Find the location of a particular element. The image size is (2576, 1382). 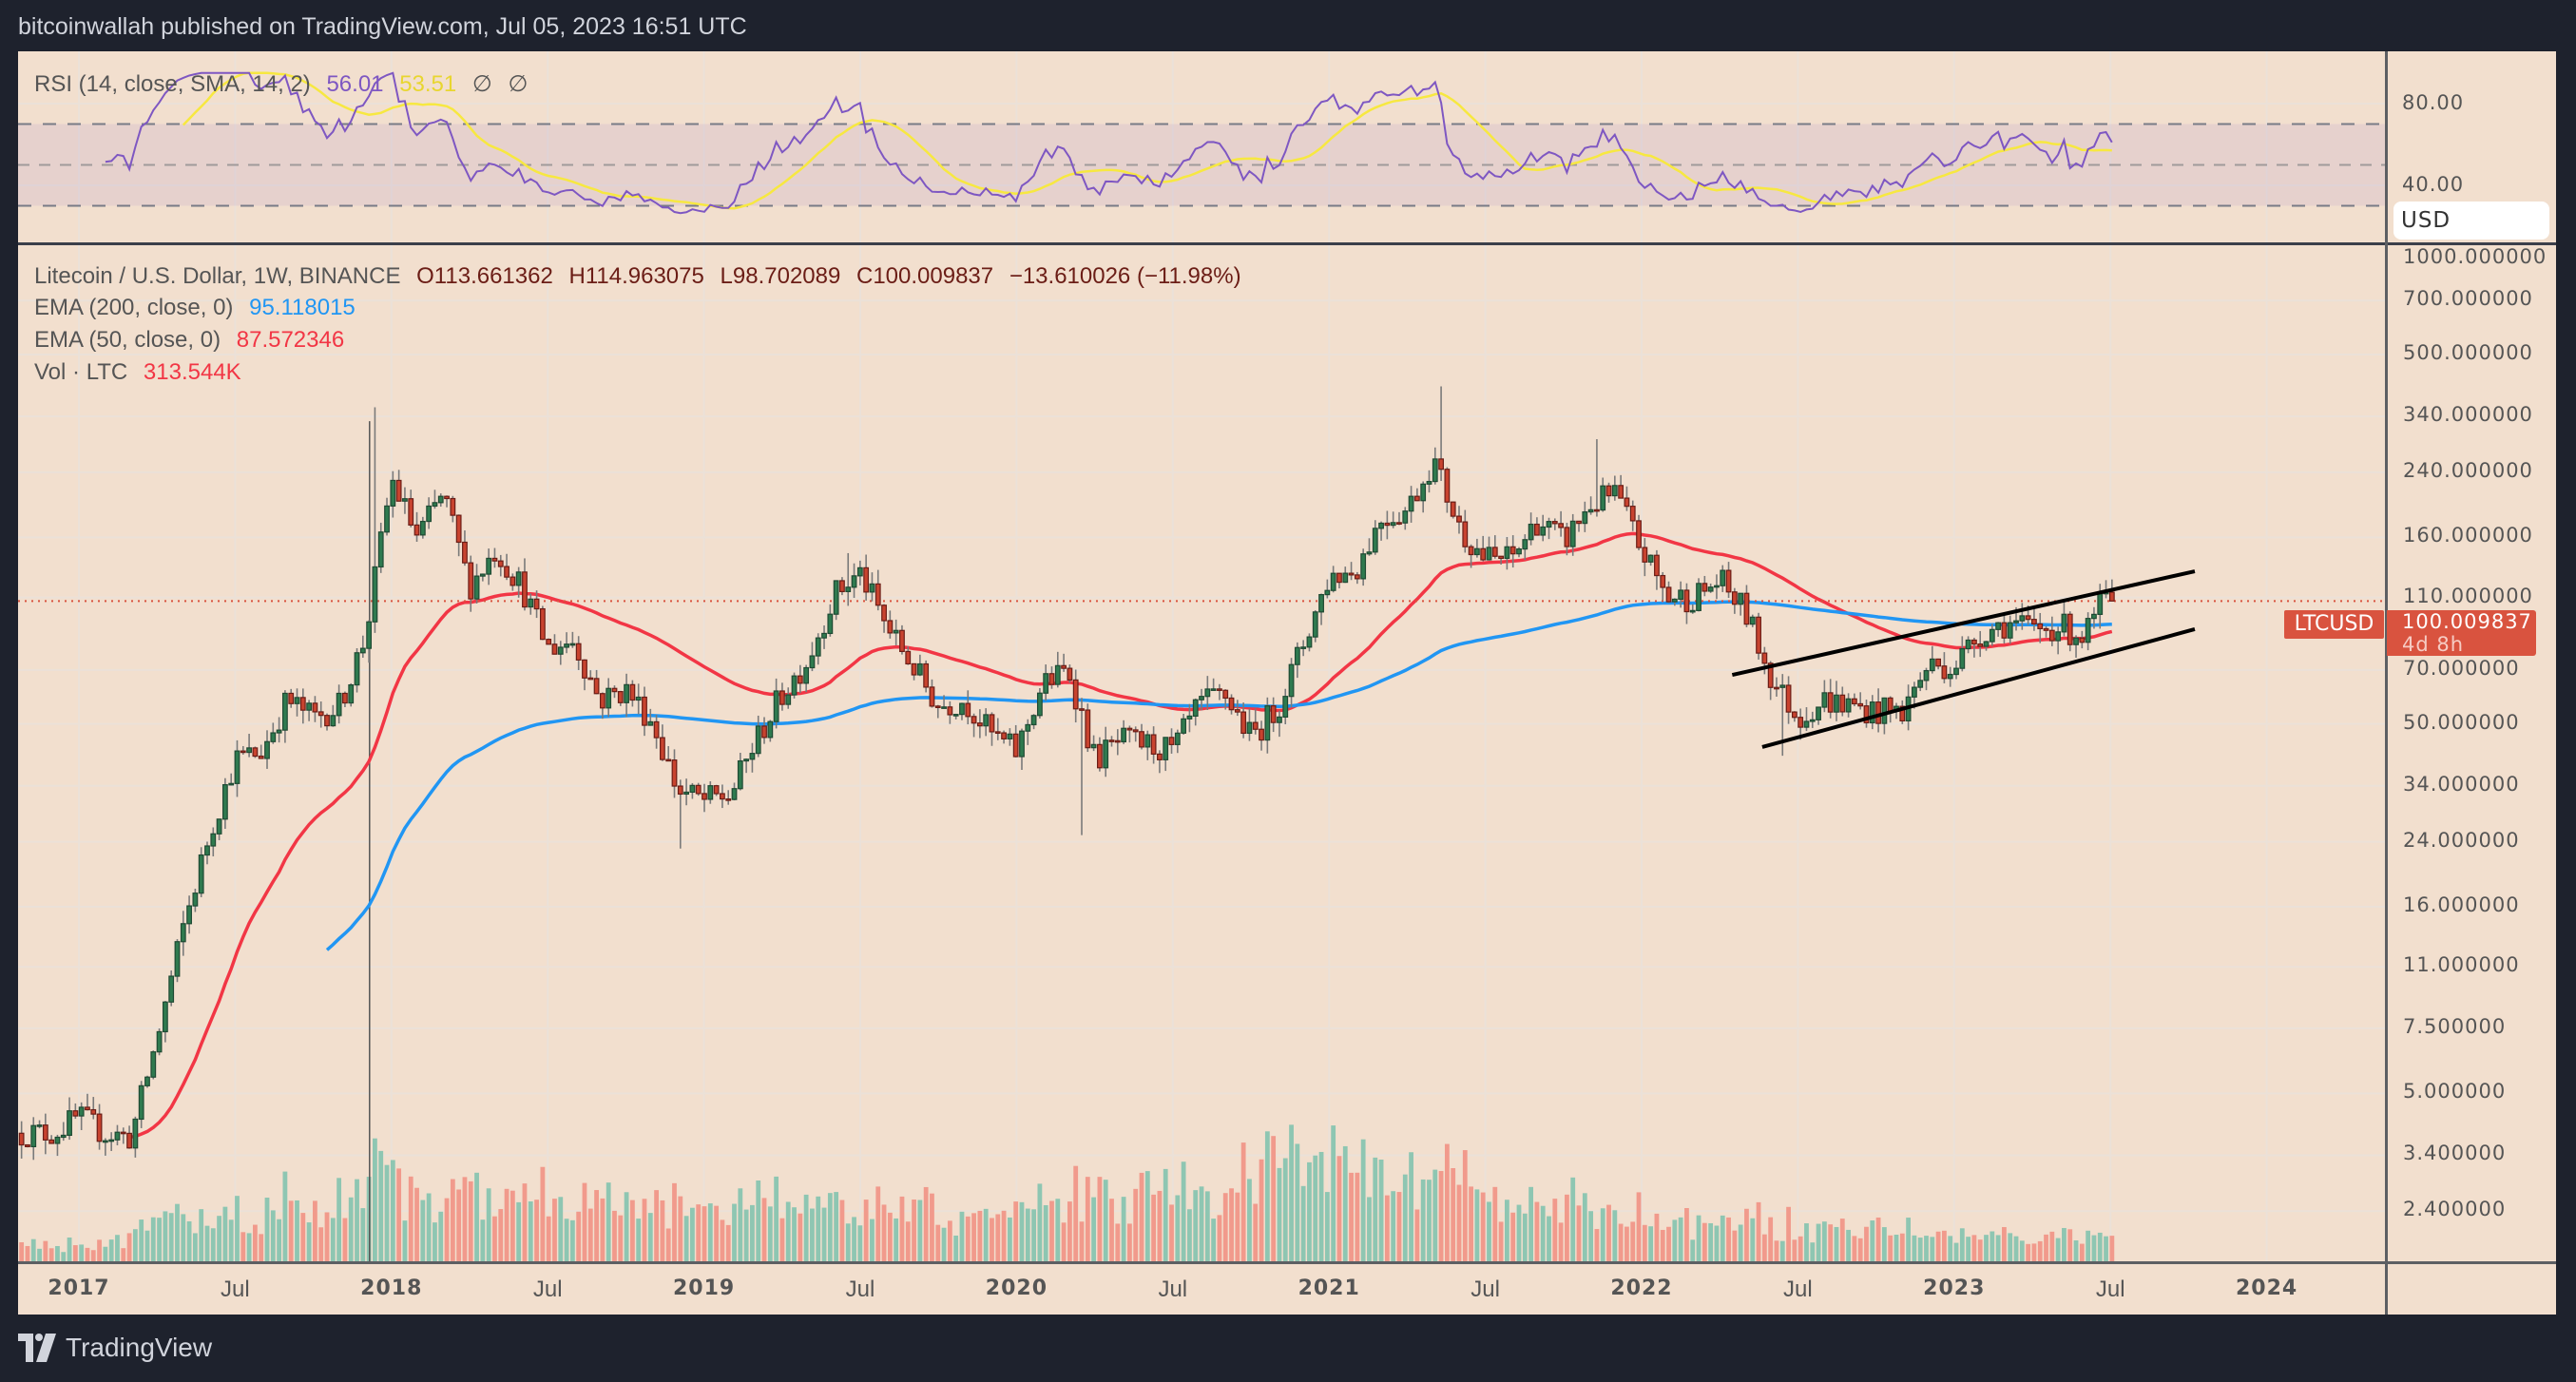

ema200-legend: EMA (200, close, 0) 95.118015 is located at coordinates (200, 308).